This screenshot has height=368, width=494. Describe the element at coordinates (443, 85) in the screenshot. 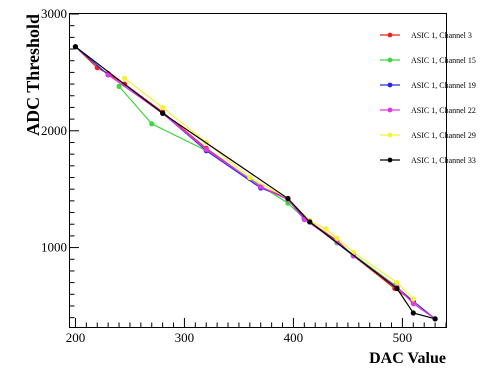

I see `legend-label: ASIC 1, Channel 19` at that location.